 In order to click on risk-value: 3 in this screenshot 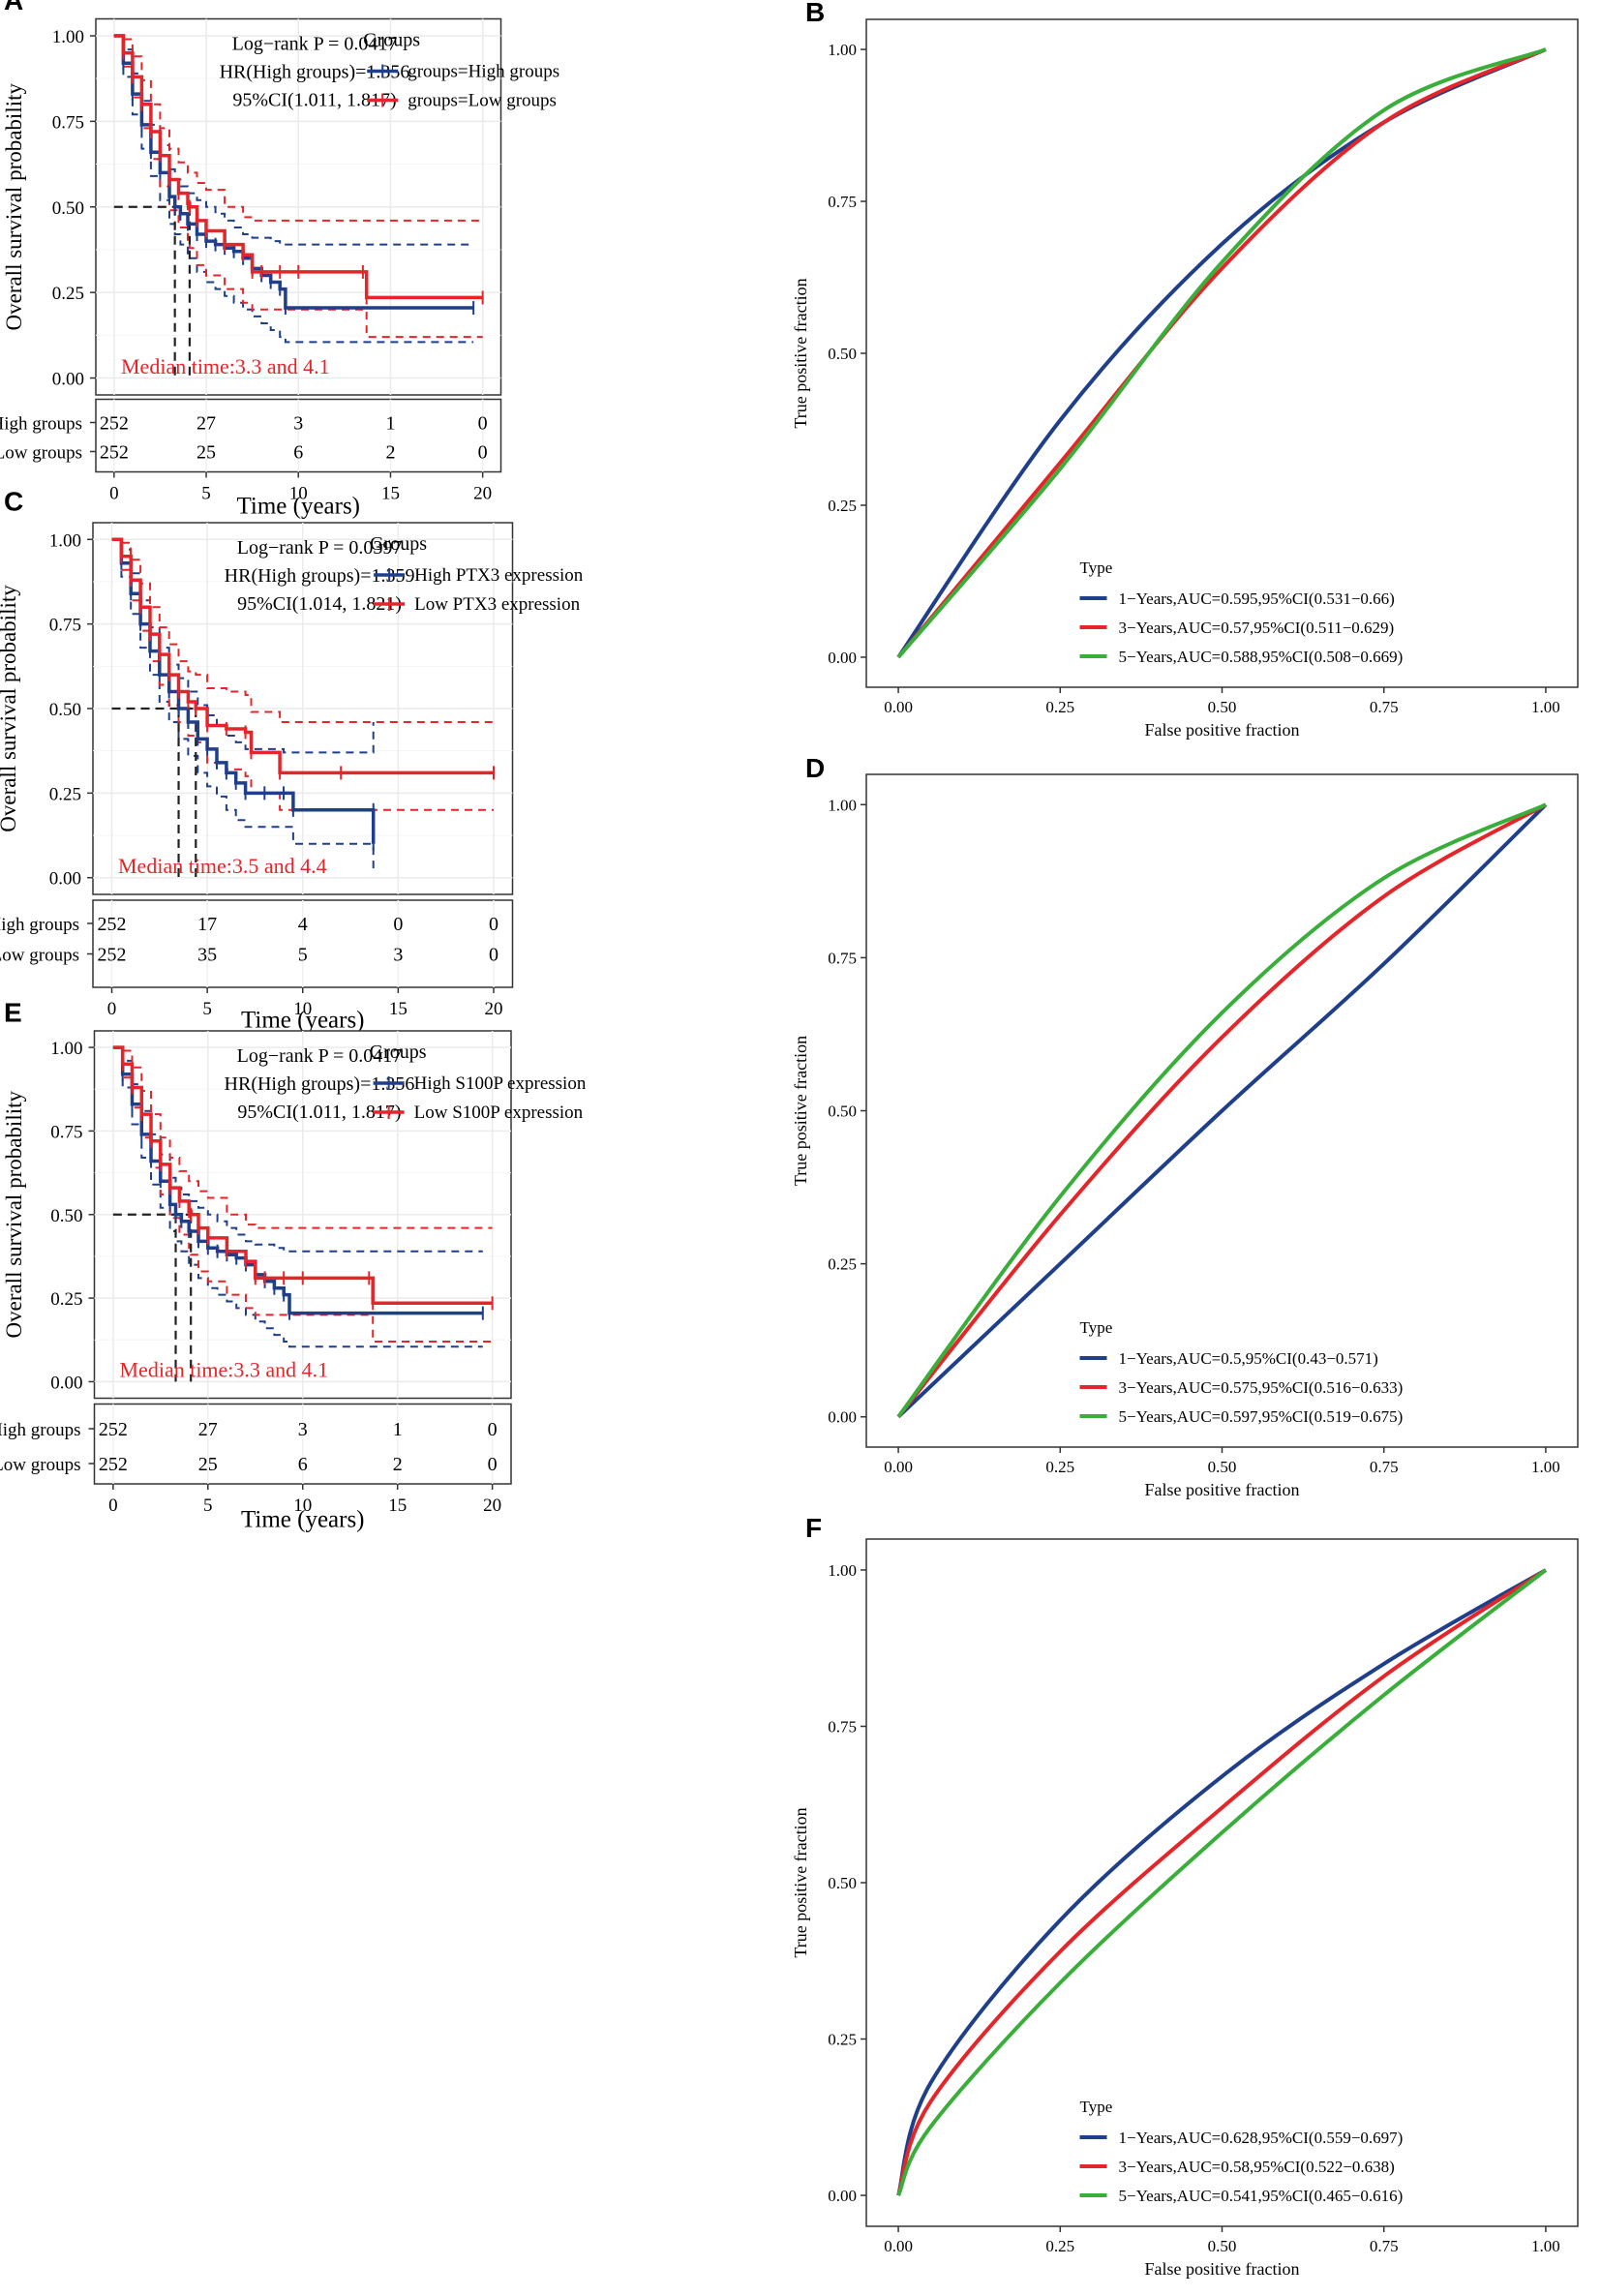, I will do `click(303, 1430)`.